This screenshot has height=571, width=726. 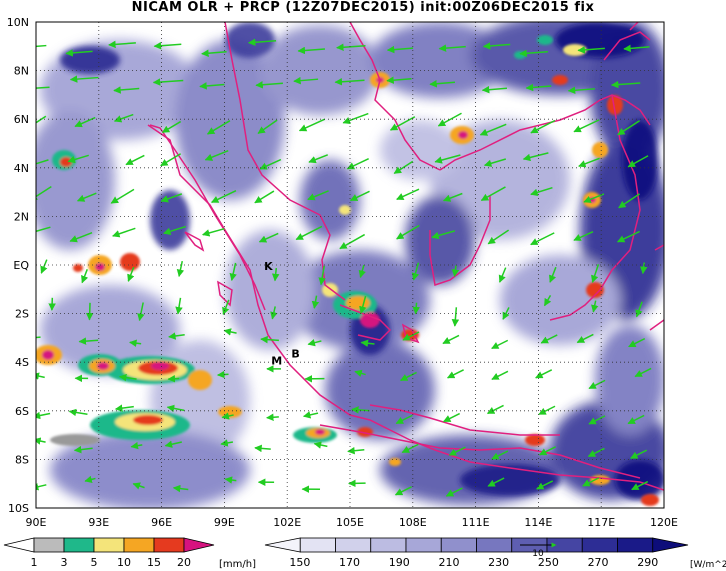 I want to click on lon-tick-label: 114E, so click(x=538, y=522).